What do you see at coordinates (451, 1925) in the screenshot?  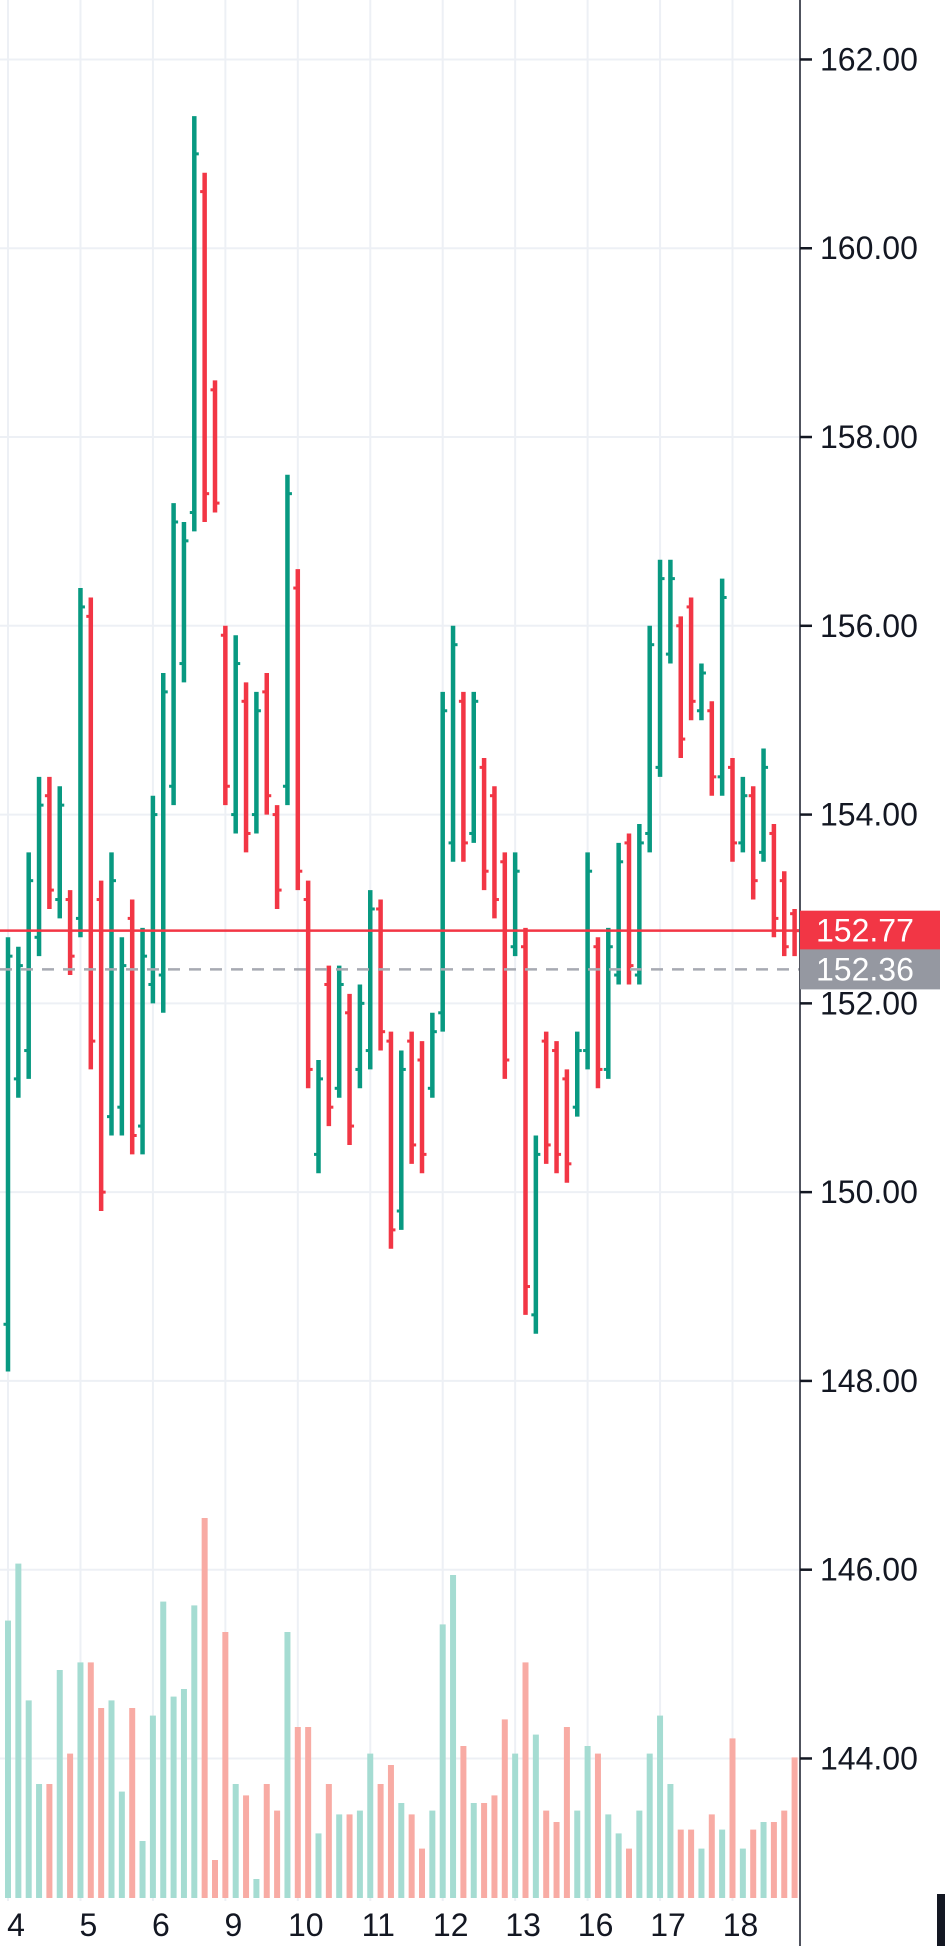 I see `time-tick-label: 12` at bounding box center [451, 1925].